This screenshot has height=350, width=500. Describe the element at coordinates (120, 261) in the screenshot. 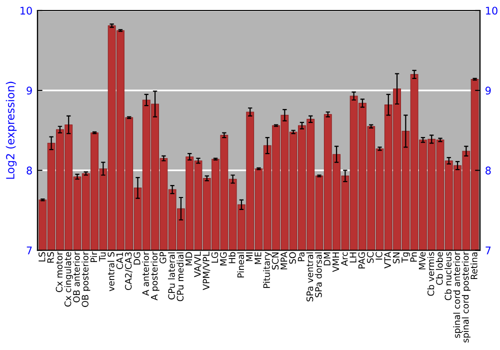

I see `x-tick-label: CA1` at that location.